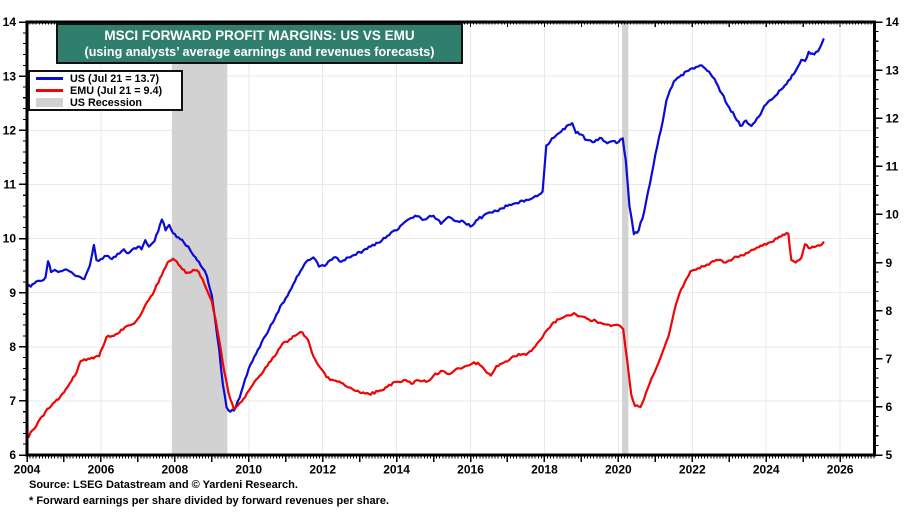 This screenshot has width=904, height=512. Describe the element at coordinates (322, 470) in the screenshot. I see `x-axis-label: 2012` at that location.